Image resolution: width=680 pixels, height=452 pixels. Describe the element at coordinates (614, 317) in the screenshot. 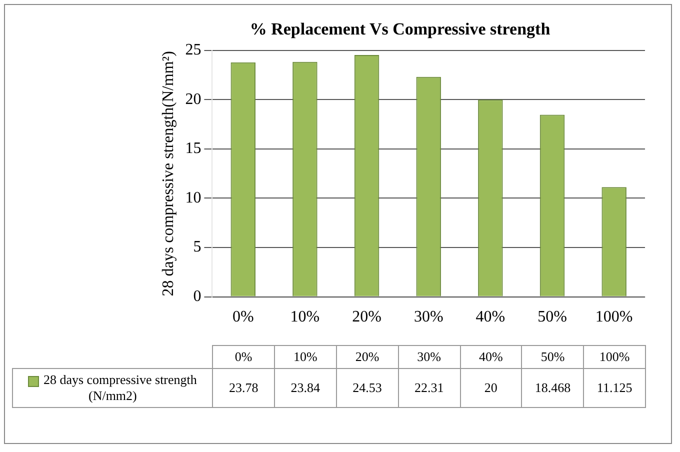

I see `x-tick-label: 100%` at that location.